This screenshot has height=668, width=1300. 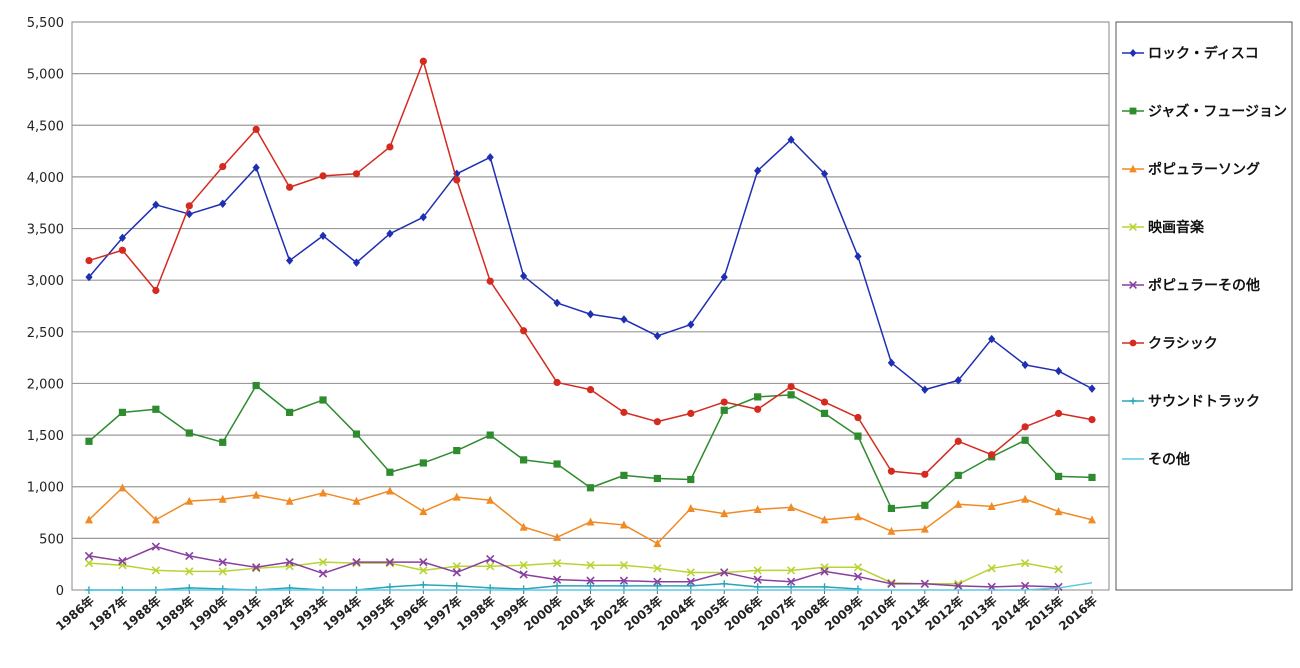 I want to click on y-tick-label: 0, so click(x=60, y=591).